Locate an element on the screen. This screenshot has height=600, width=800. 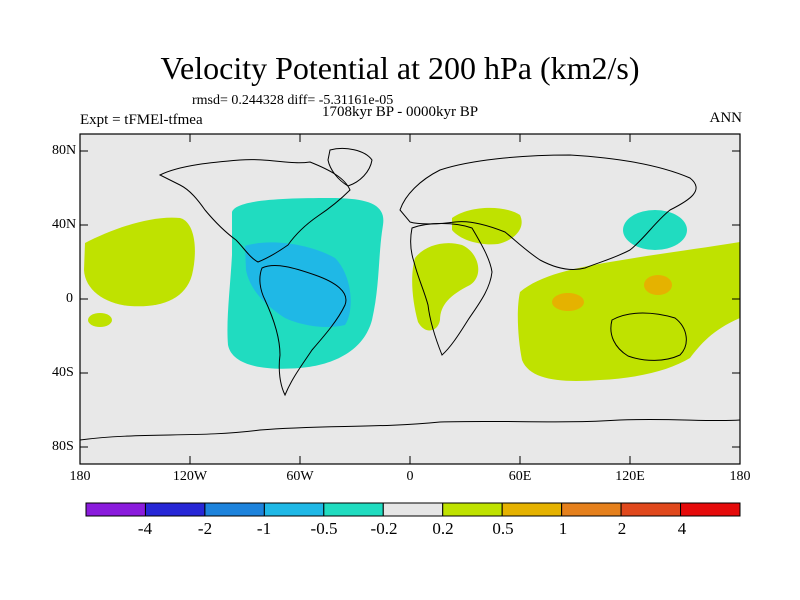
contour-nw-pacific-negative is located at coordinates (655, 230).